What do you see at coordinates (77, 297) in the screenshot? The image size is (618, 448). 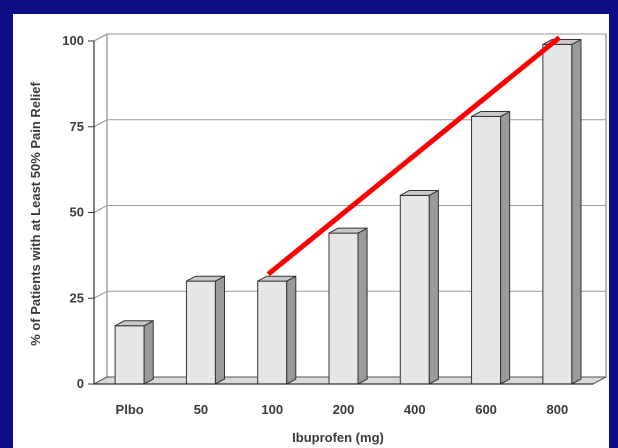 I see `y-tick-label: 25` at bounding box center [77, 297].